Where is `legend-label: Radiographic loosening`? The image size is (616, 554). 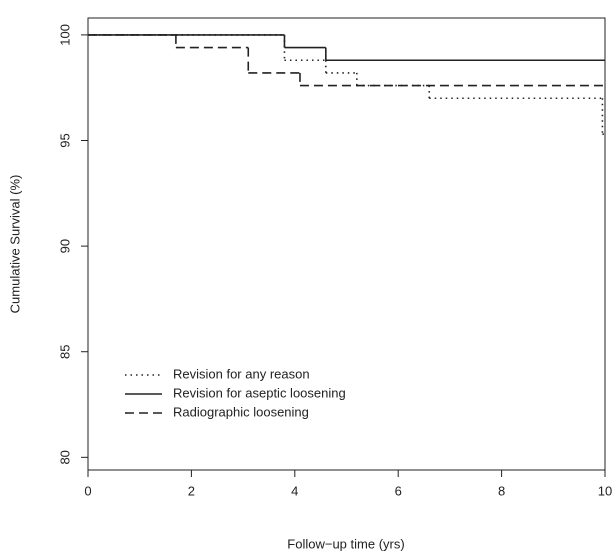
legend-label: Radiographic loosening is located at coordinates (241, 411).